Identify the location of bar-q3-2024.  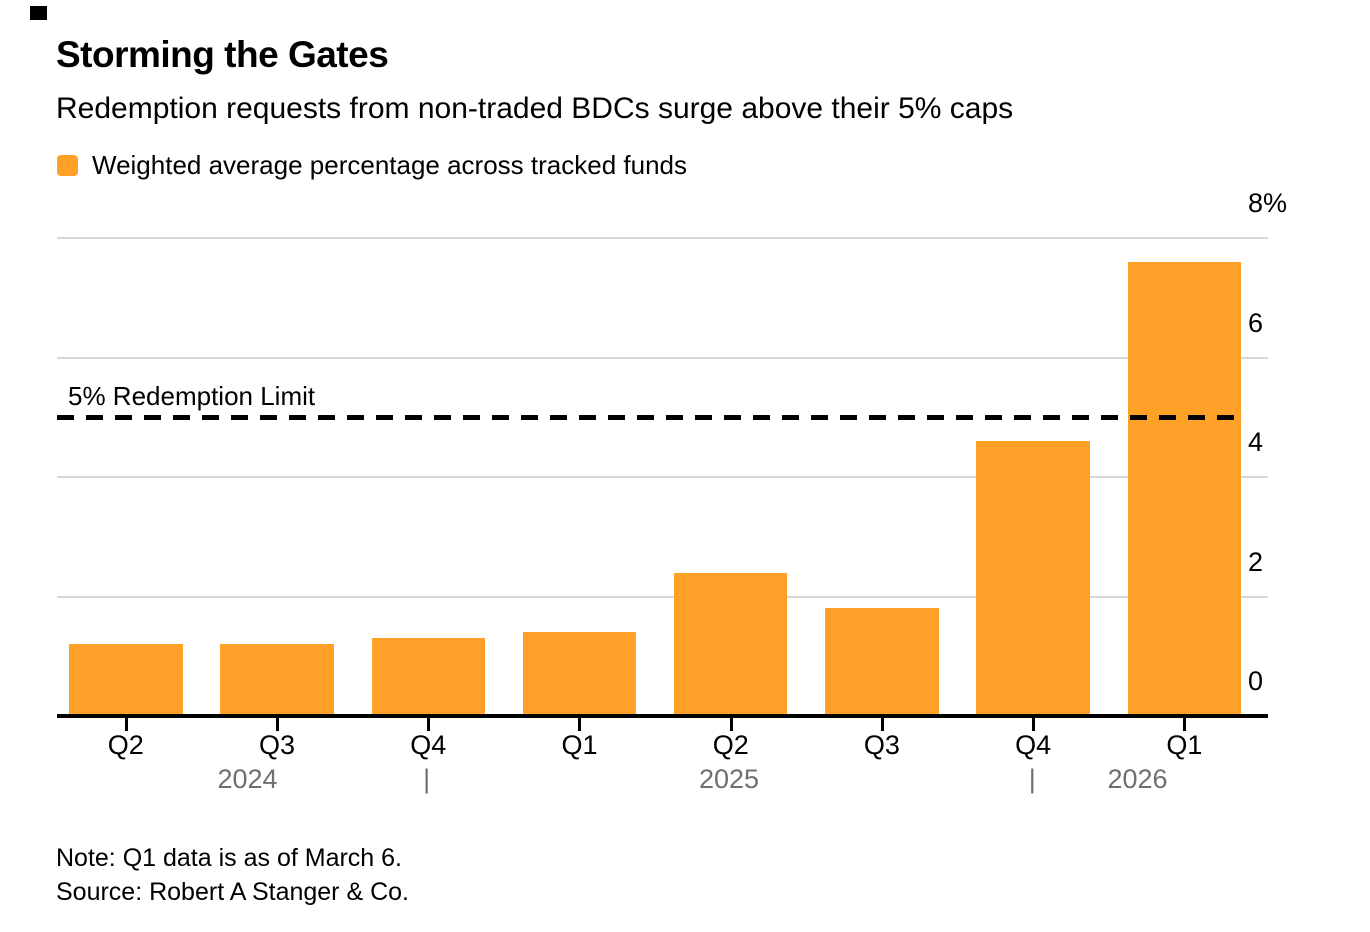
(277, 679).